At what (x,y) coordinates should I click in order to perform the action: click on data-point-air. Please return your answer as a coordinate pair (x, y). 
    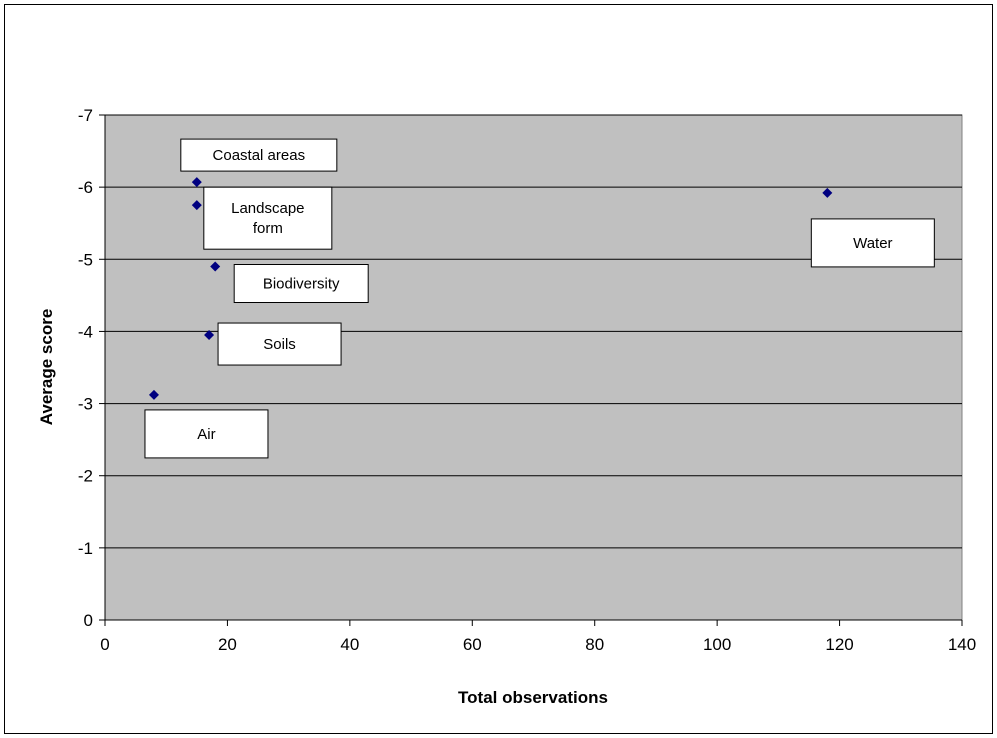
    Looking at the image, I should click on (153, 394).